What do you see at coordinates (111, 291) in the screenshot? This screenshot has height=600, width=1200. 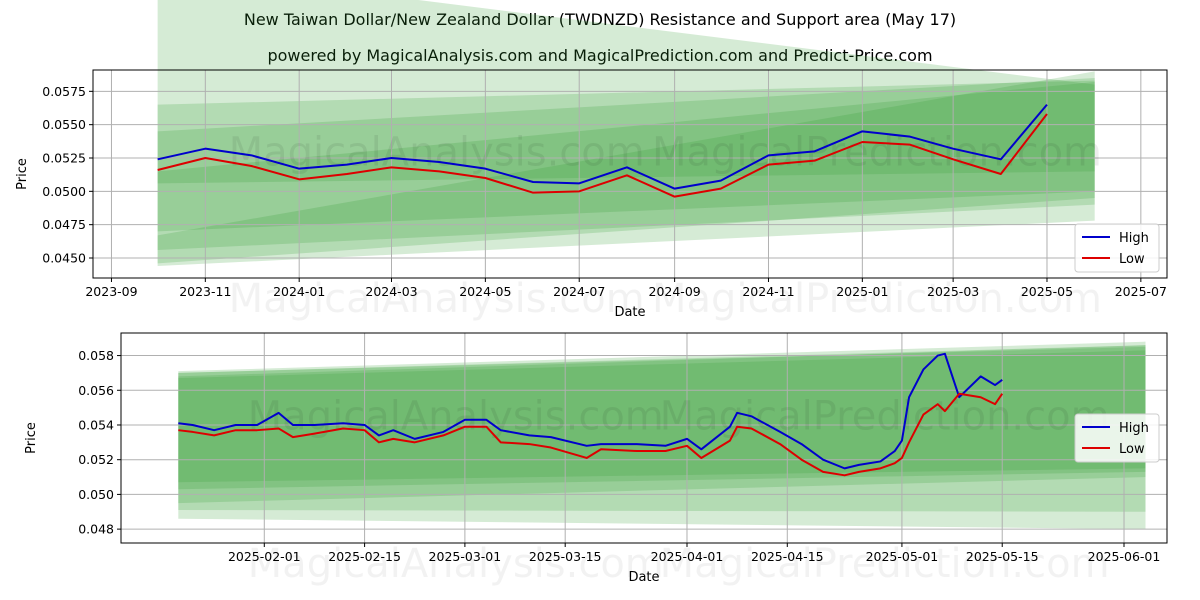 I see `x-tick-label: 2023-09` at bounding box center [111, 291].